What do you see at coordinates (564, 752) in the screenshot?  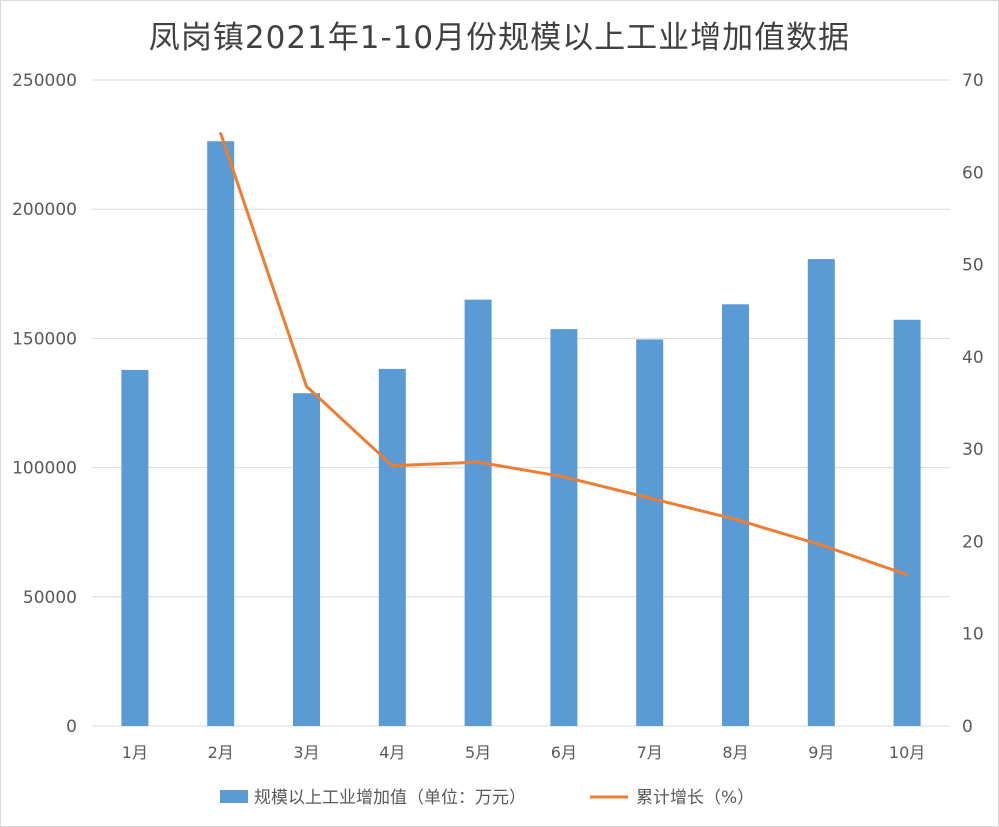 I see `x-category-label: 6月` at bounding box center [564, 752].